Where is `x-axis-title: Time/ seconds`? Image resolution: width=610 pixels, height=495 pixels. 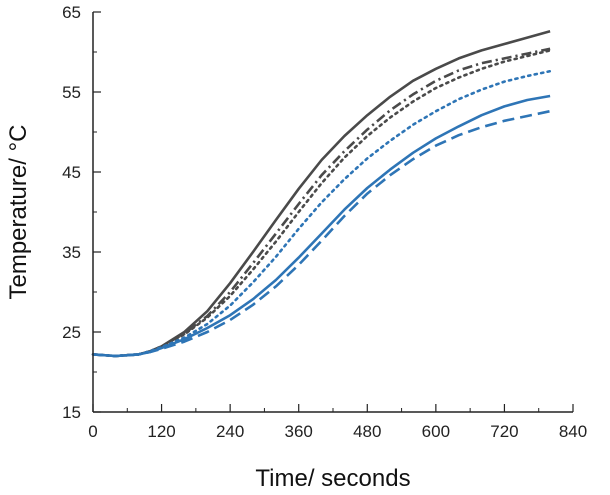 x-axis-title: Time/ seconds is located at coordinates (332, 478).